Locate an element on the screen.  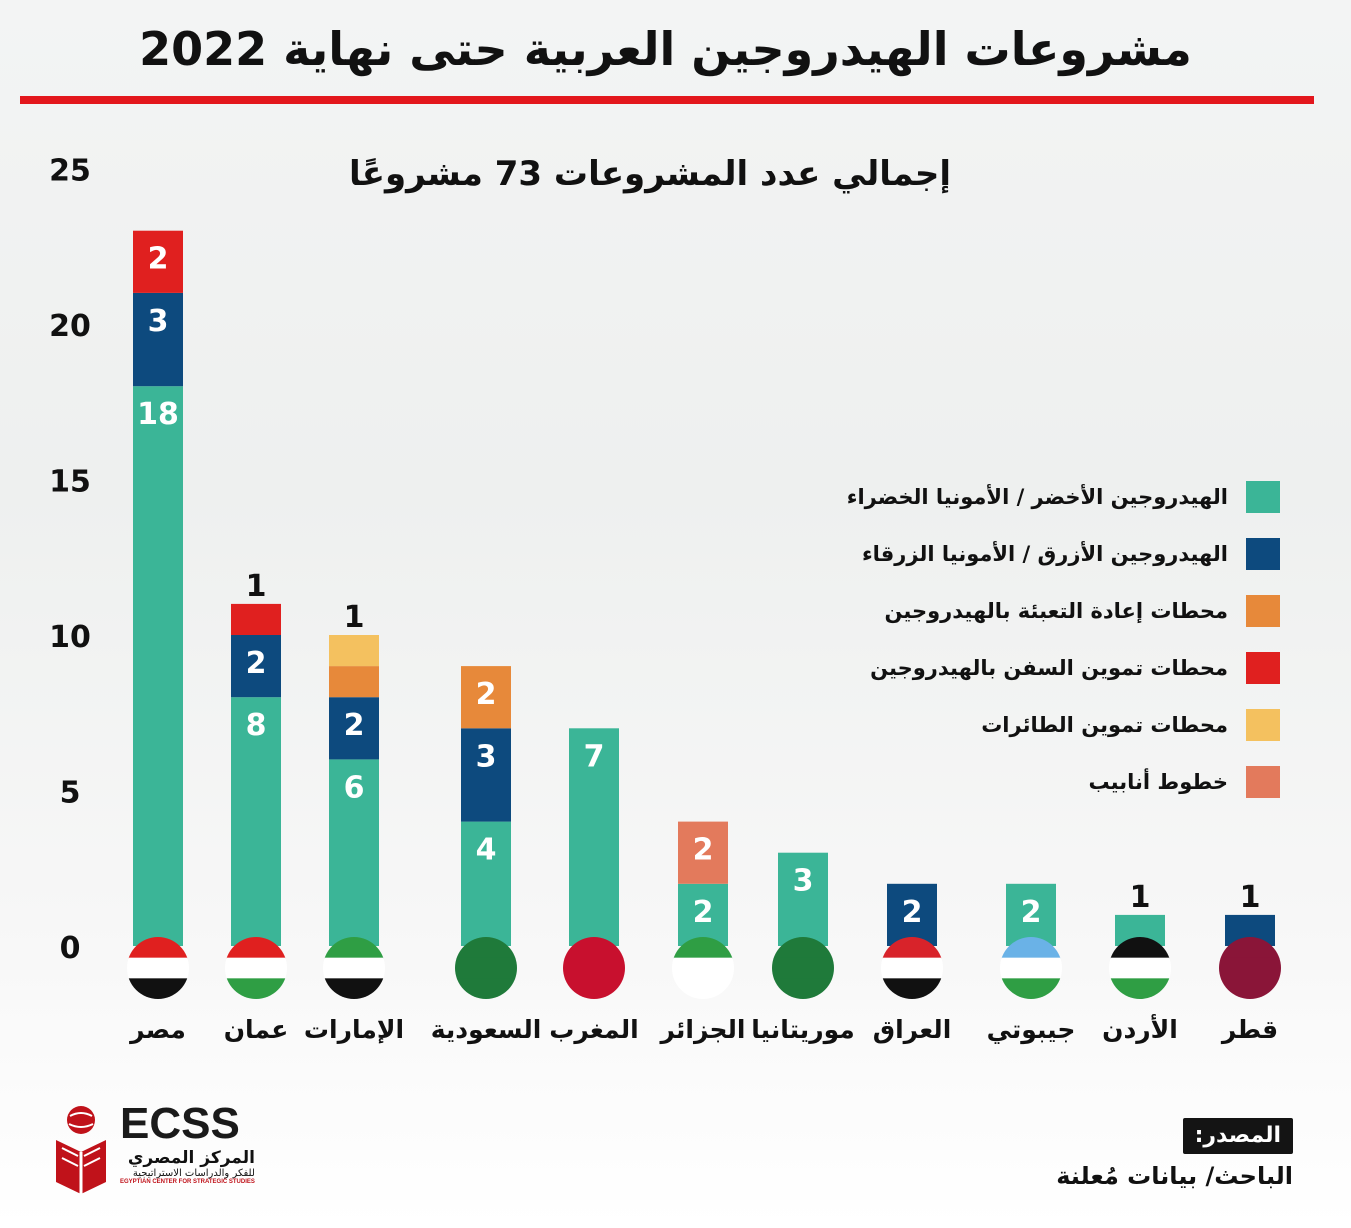
x-category-label: العراق is located at coordinates (912, 1030).